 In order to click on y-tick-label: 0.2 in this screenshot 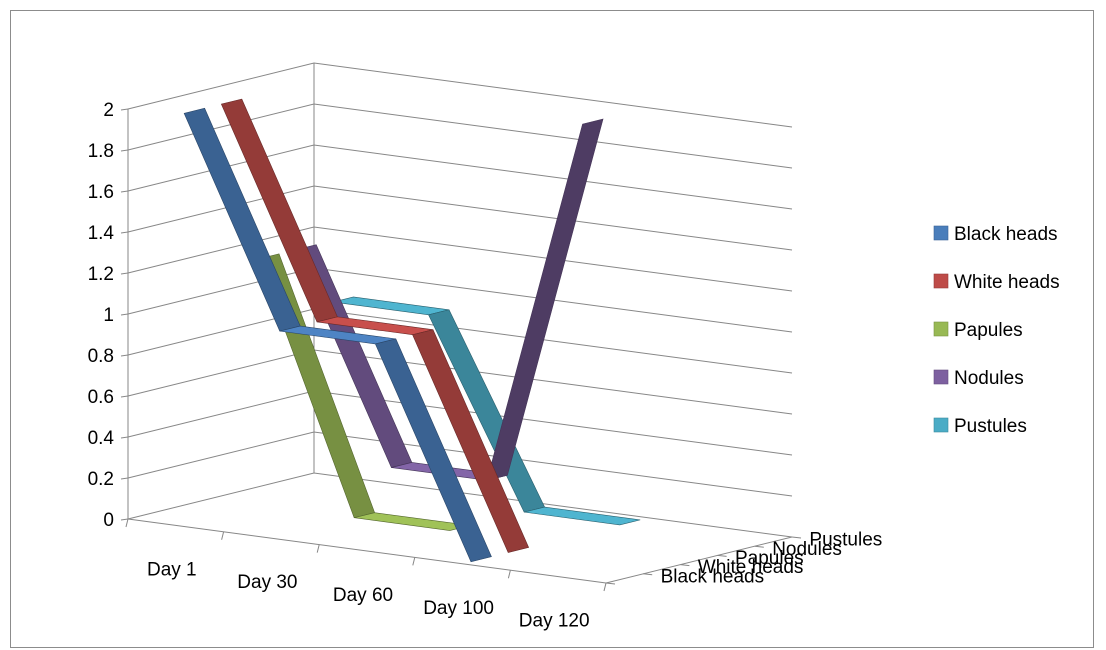, I will do `click(101, 479)`.